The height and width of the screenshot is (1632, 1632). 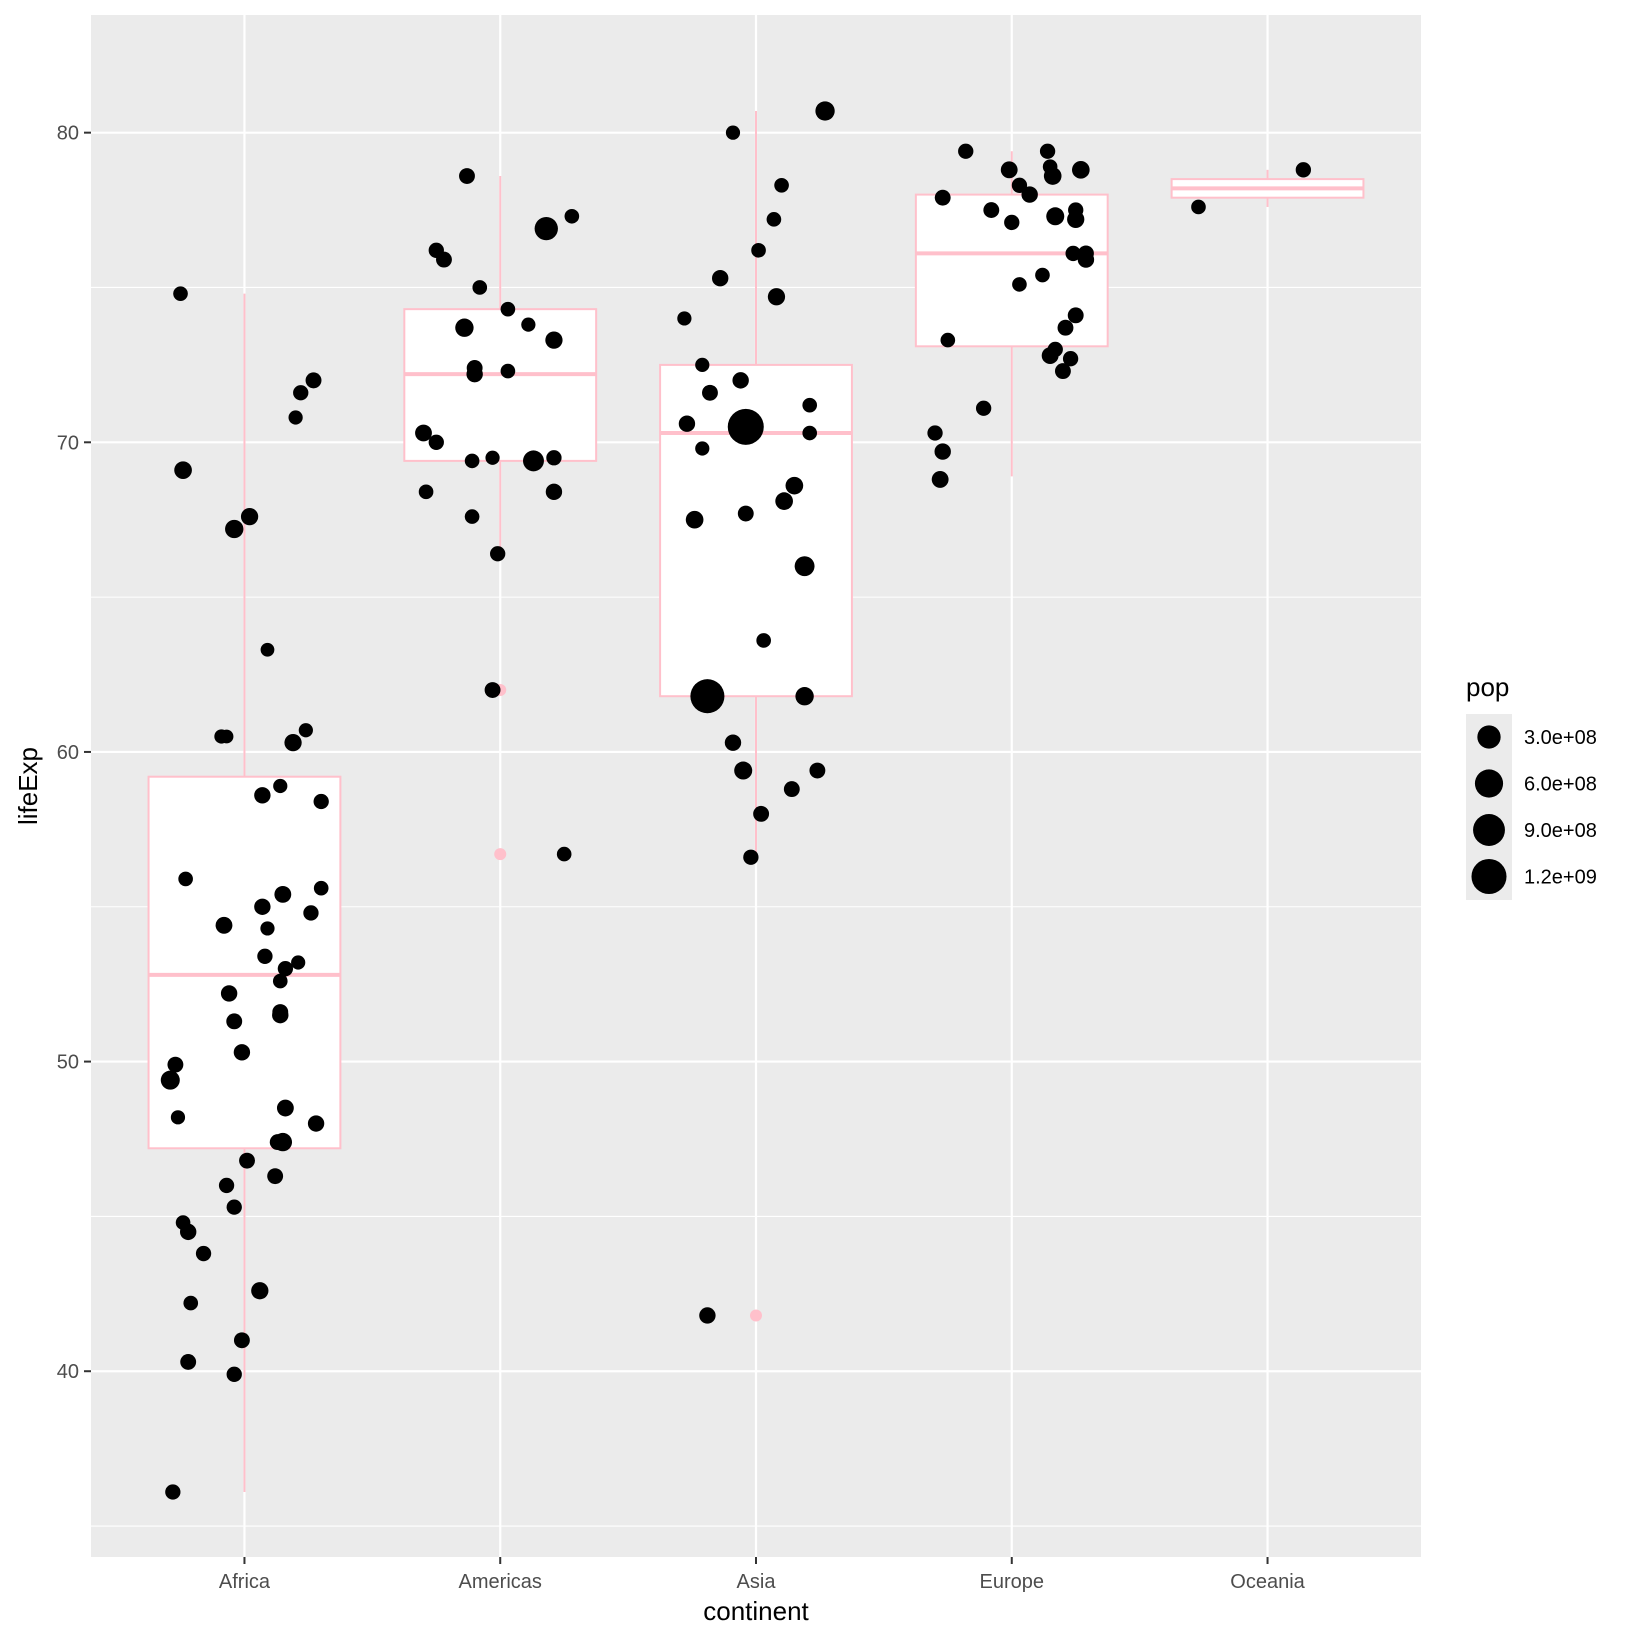 What do you see at coordinates (68, 1372) in the screenshot?
I see `y-tick-label: 40` at bounding box center [68, 1372].